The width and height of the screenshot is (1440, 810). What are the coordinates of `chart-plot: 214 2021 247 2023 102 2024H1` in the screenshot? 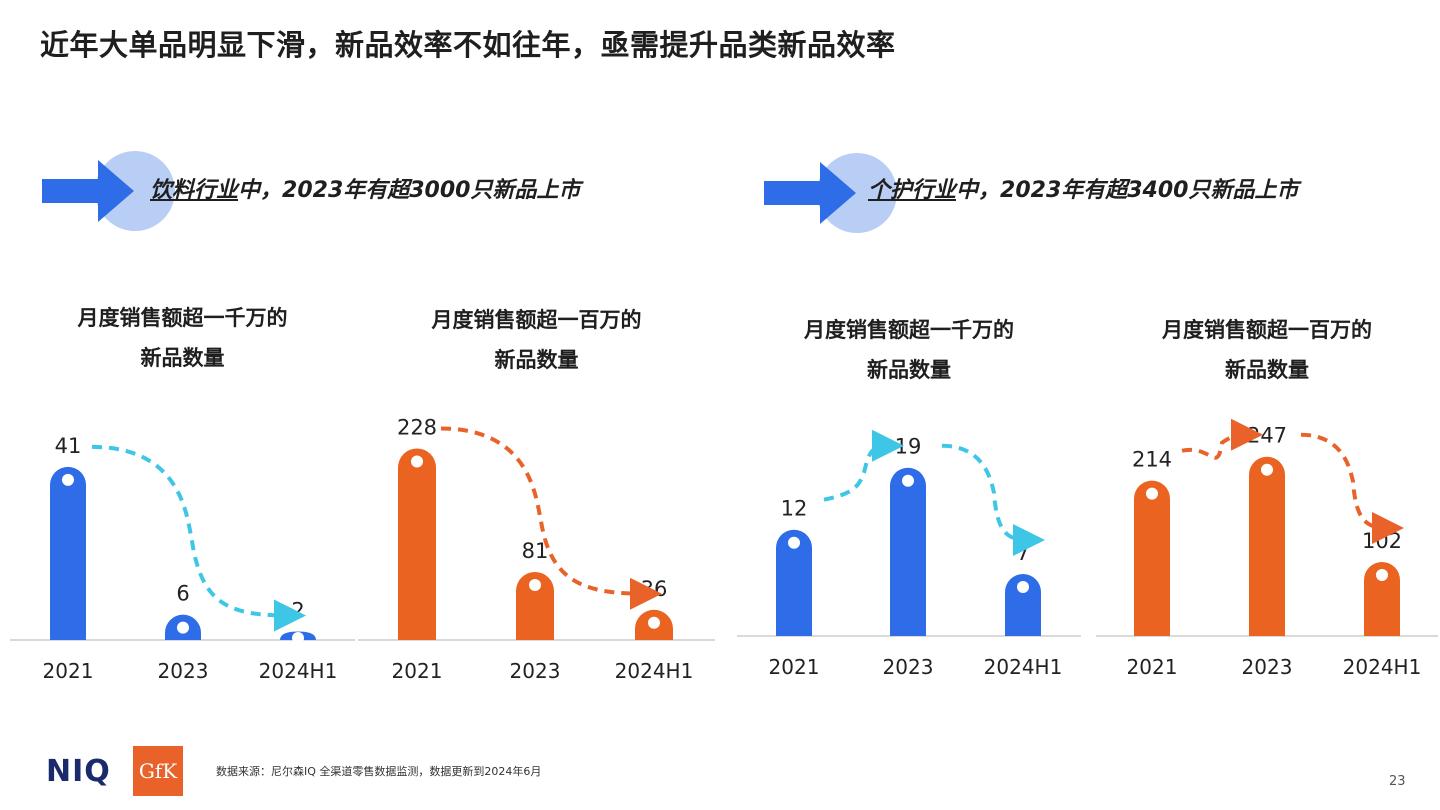 It's located at (1267, 548).